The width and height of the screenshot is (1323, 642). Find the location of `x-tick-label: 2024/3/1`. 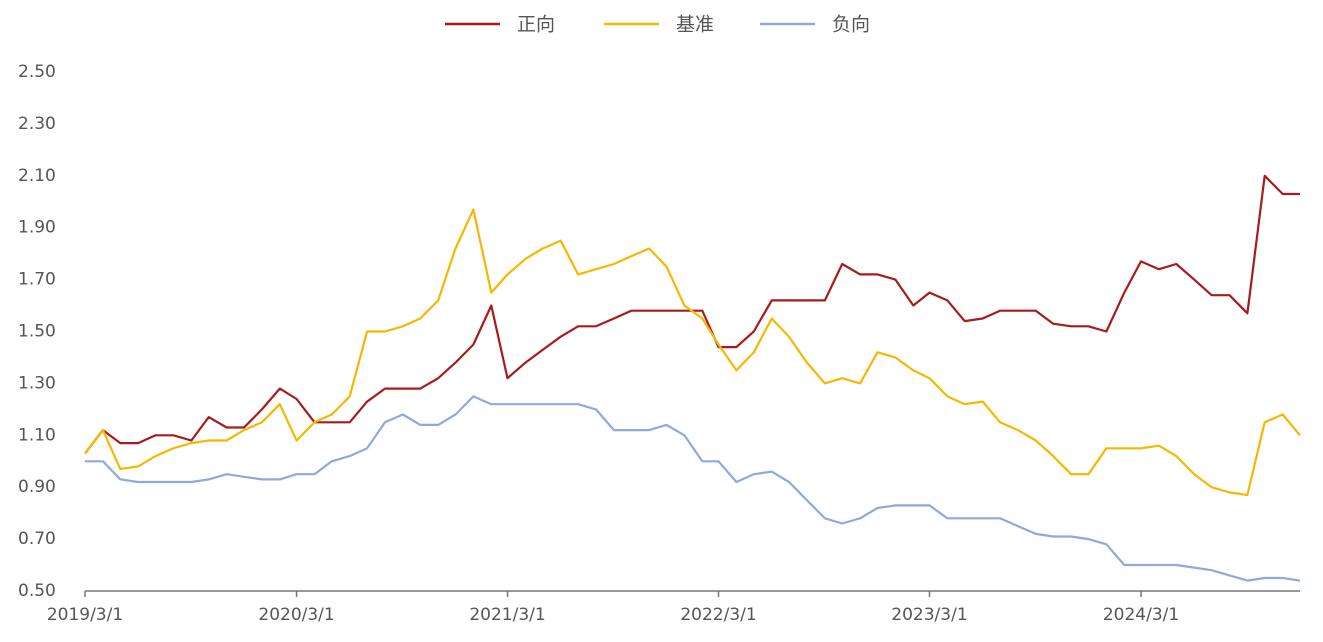

x-tick-label: 2024/3/1 is located at coordinates (1141, 615).